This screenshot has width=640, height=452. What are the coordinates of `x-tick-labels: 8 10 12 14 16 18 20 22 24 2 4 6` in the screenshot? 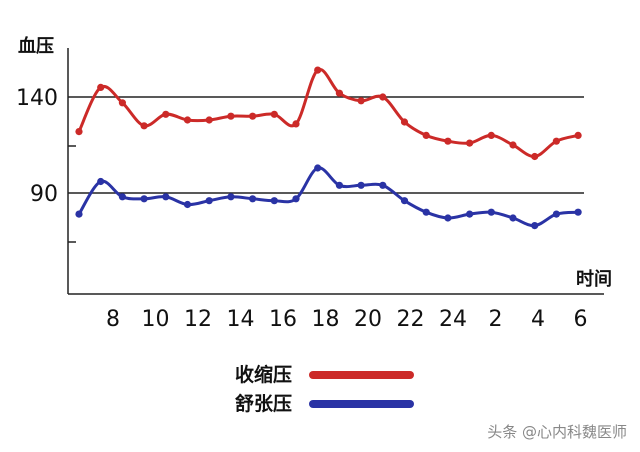 It's located at (347, 319).